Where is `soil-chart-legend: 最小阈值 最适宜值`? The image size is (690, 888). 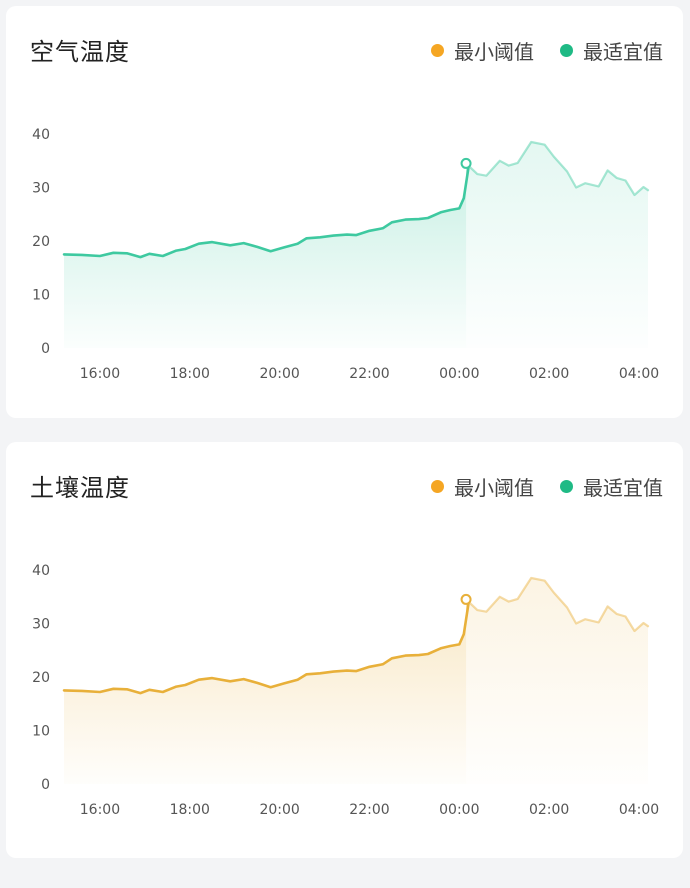
soil-chart-legend: 最小阈值 最适宜值 is located at coordinates (534, 486).